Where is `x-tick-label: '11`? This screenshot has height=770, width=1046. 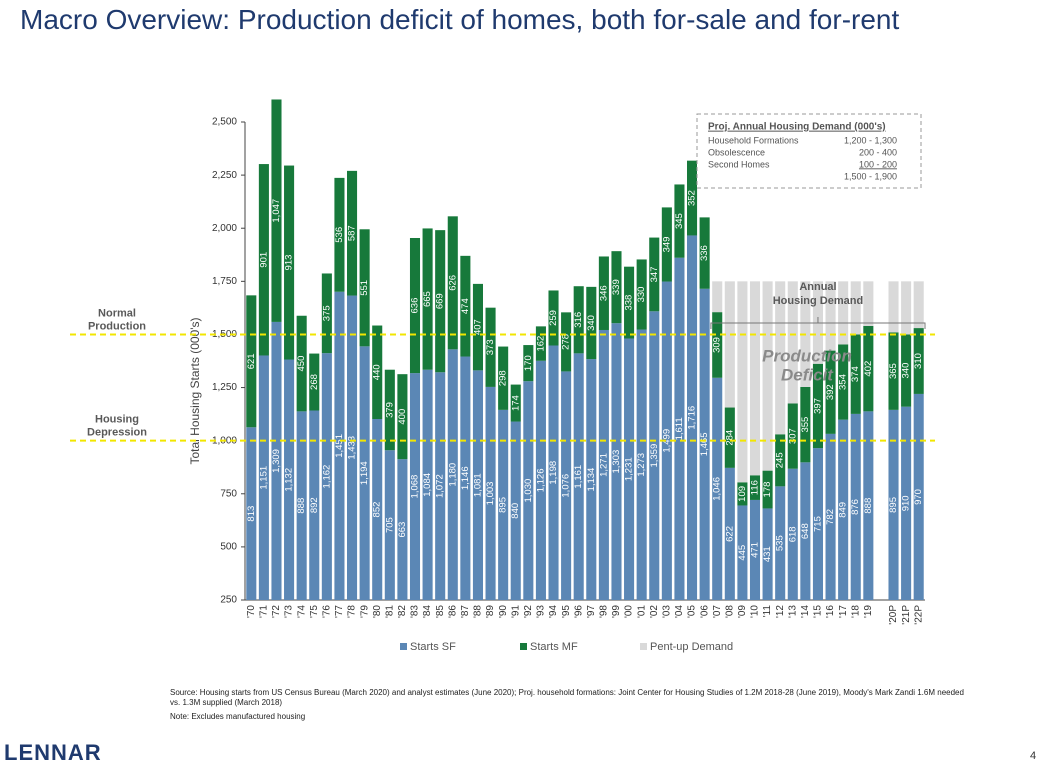
x-tick-label: '11 is located at coordinates (767, 611).